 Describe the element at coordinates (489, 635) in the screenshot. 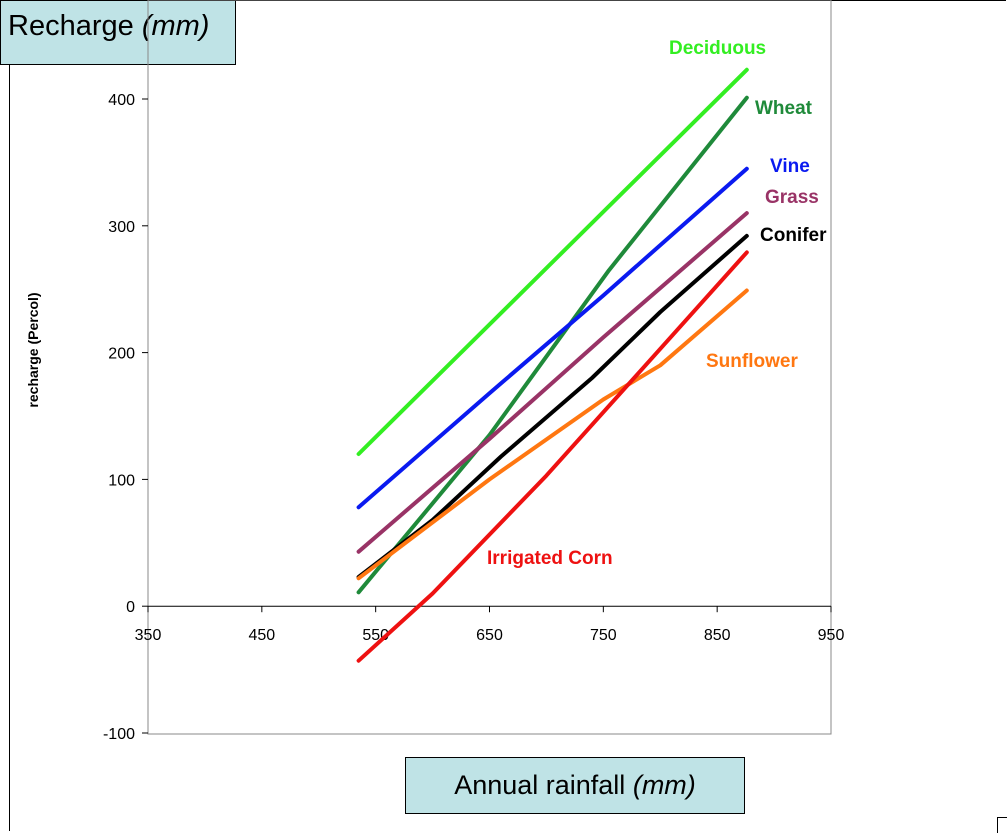

I see `x-tick-label: 650` at that location.